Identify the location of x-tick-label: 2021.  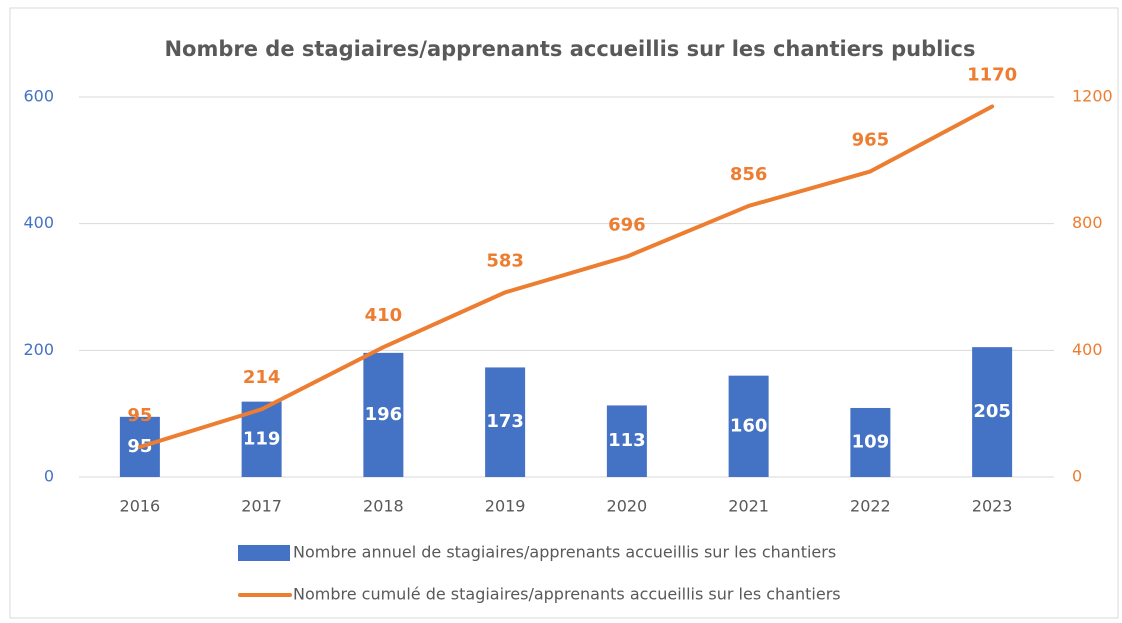
(748, 506).